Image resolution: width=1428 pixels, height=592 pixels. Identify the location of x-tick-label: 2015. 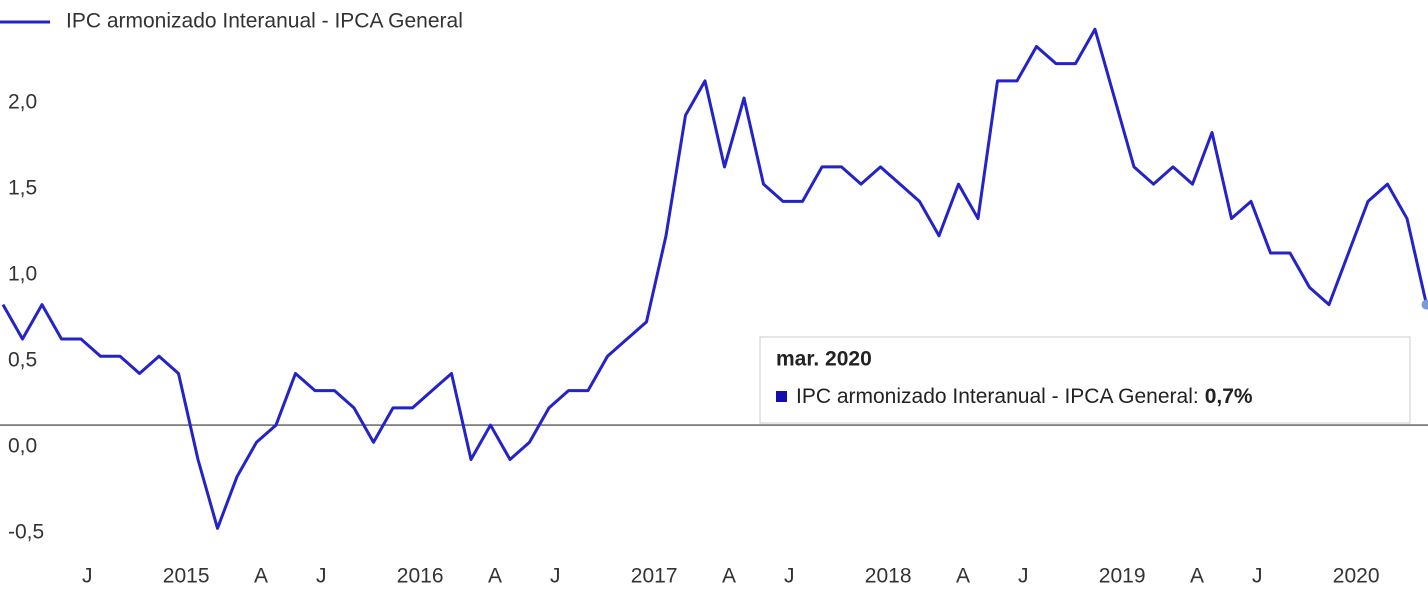
(186, 576).